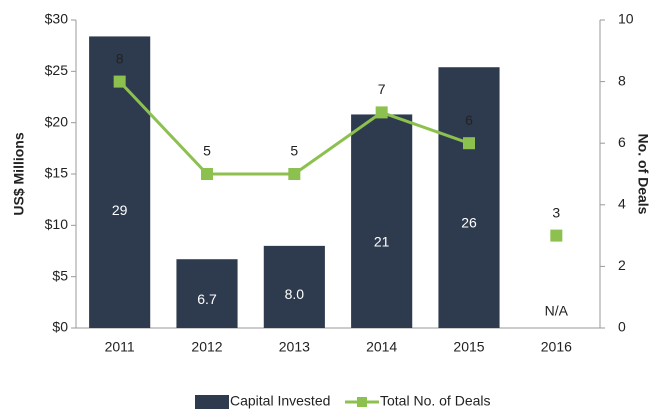 This screenshot has width=657, height=409. What do you see at coordinates (60, 275) in the screenshot?
I see `y-tick-label: $5` at bounding box center [60, 275].